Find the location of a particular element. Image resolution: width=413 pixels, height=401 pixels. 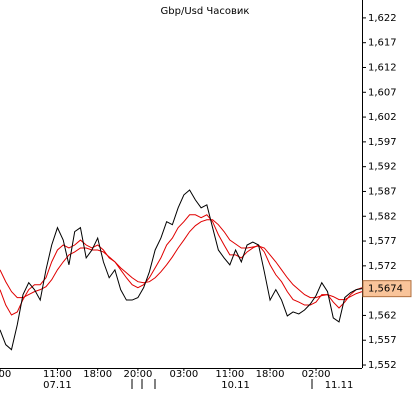

date-label: 07.11 is located at coordinates (57, 385).